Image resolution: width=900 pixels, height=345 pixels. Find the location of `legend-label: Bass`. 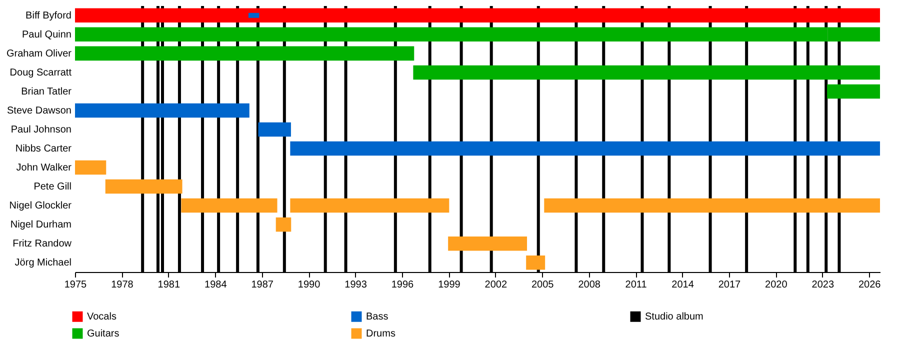

legend-label: Bass is located at coordinates (377, 317).